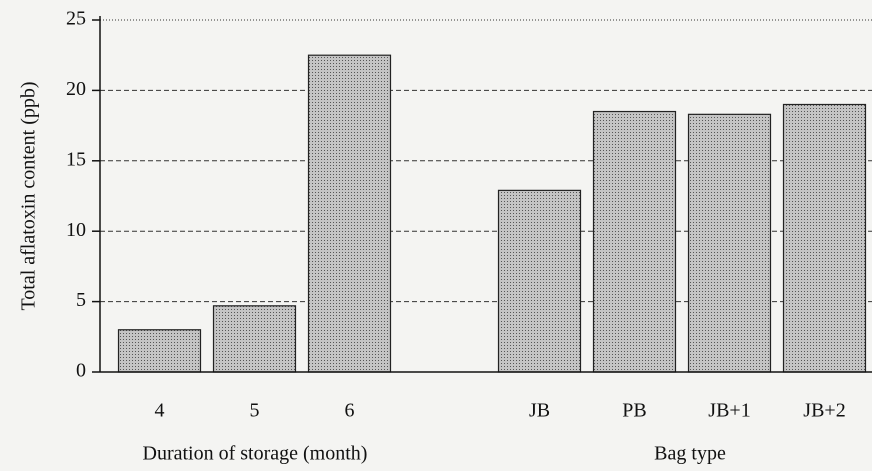  What do you see at coordinates (76, 230) in the screenshot?
I see `y-tick-label: 10` at bounding box center [76, 230].